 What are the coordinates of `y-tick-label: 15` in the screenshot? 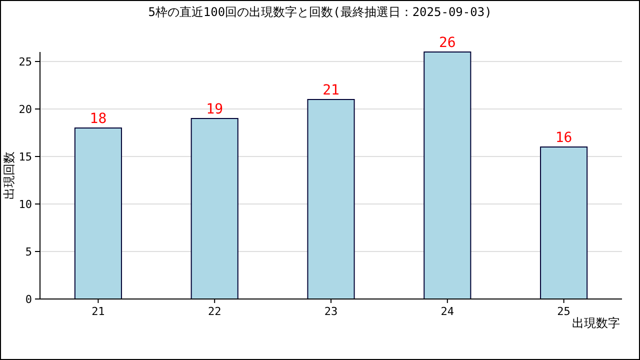 It's located at (25, 157).